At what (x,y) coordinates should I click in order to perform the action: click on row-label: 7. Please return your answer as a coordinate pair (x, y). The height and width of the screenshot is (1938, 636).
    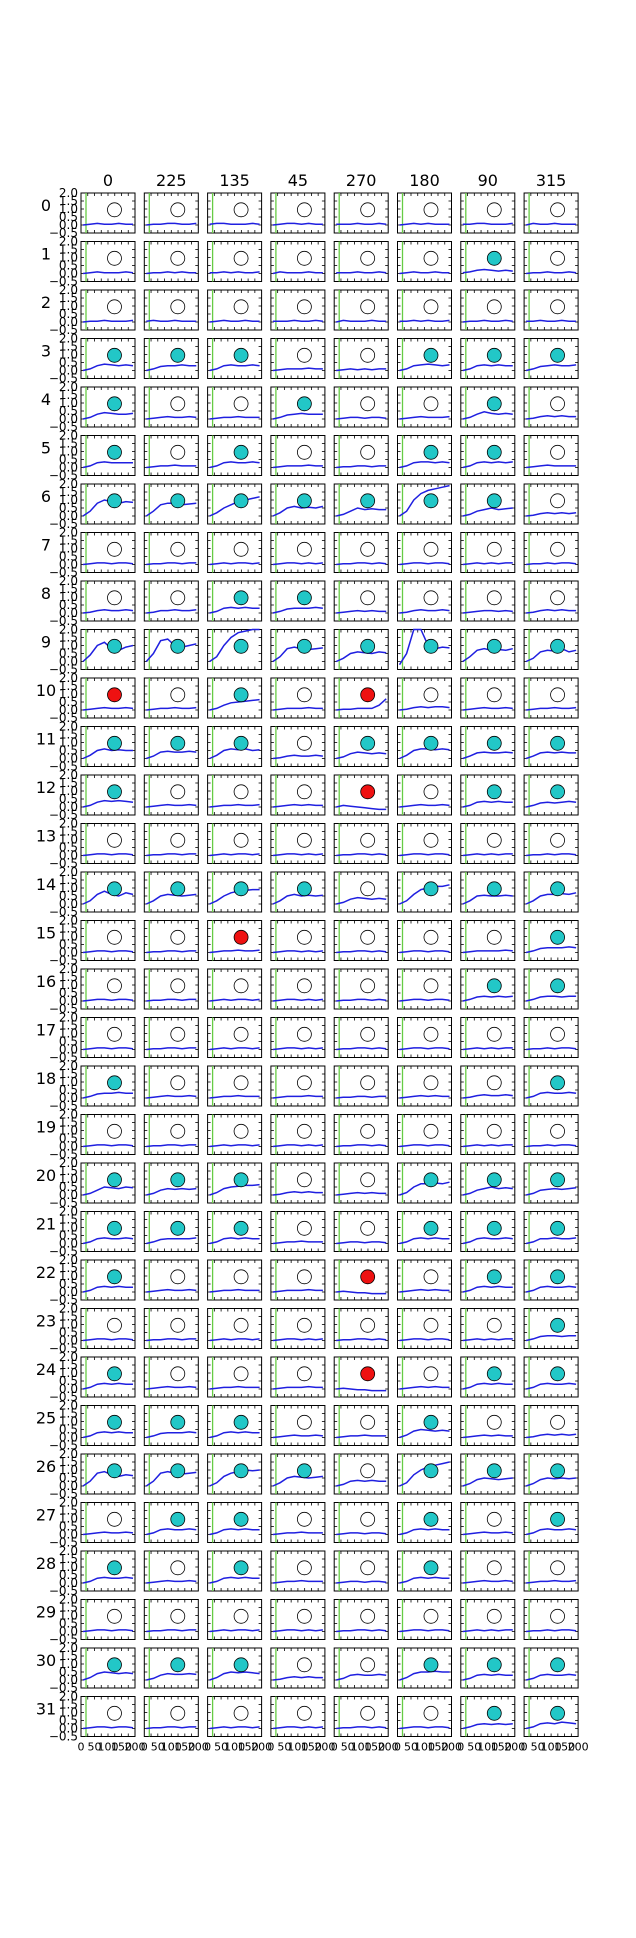
    Looking at the image, I should click on (46, 545).